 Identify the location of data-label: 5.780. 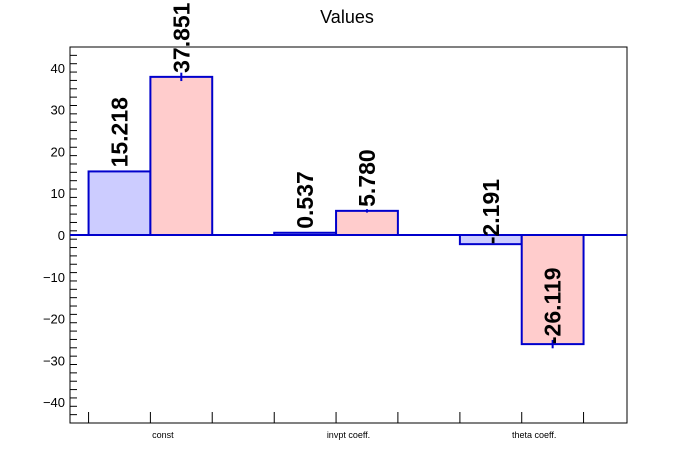
(367, 178).